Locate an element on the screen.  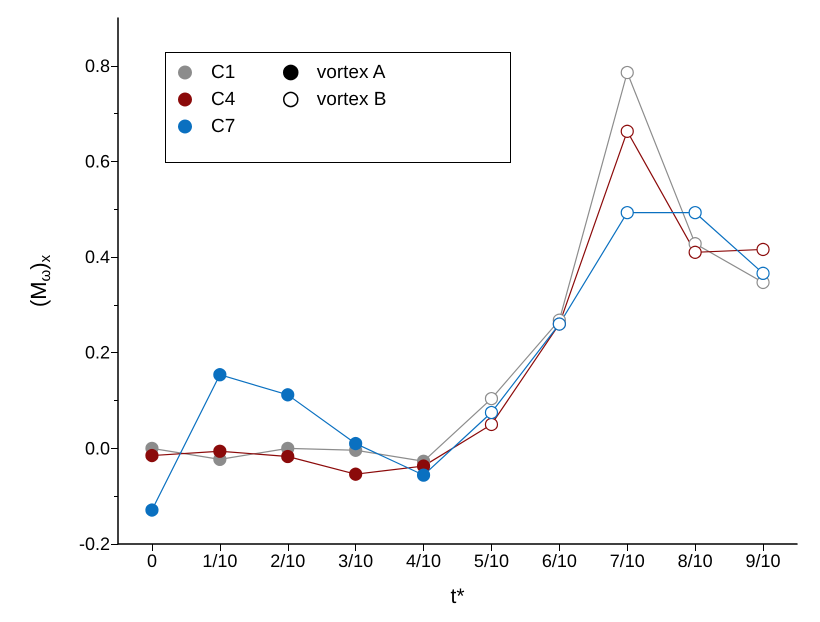
x-tick-label: 7/10 is located at coordinates (627, 561).